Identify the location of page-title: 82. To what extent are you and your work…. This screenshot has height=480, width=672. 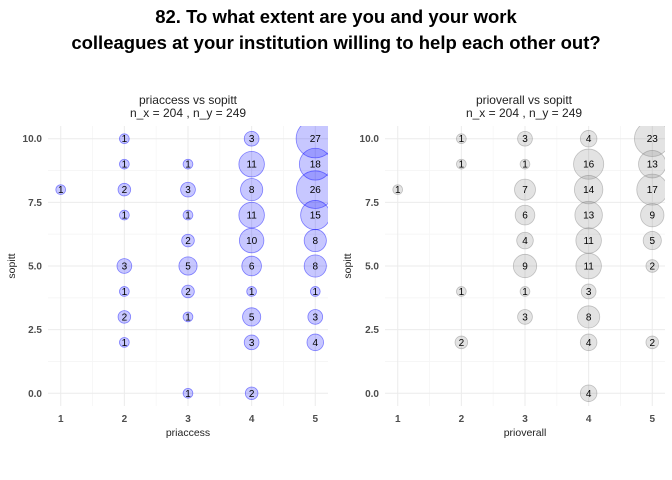
(336, 30).